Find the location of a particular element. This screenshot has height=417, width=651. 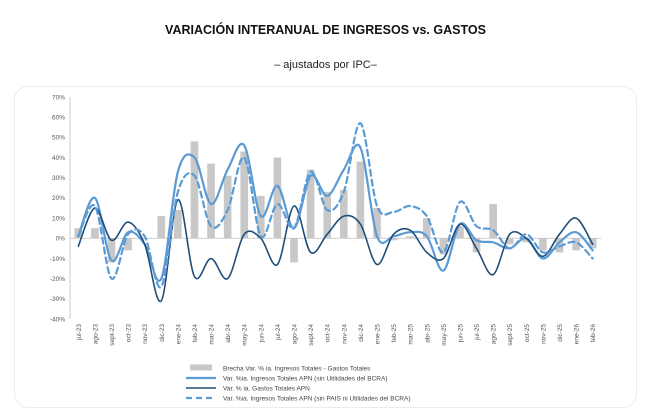

legend-item-gastos: Var. % ia. Gastos Totales APN is located at coordinates (248, 388).